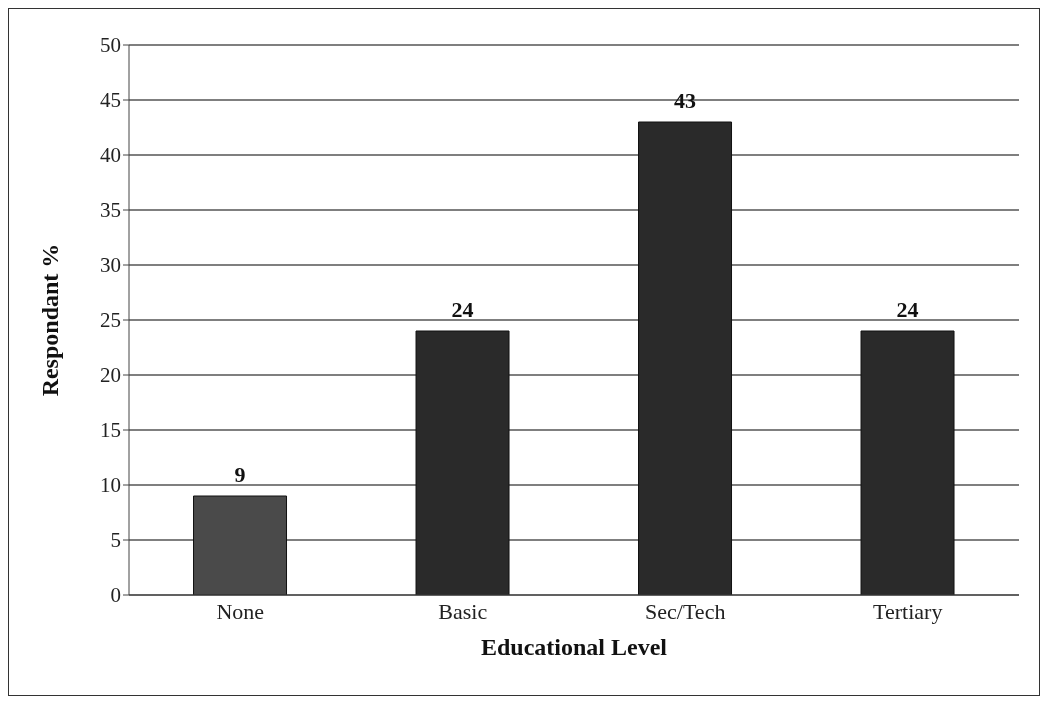 This screenshot has width=1050, height=704. What do you see at coordinates (574, 647) in the screenshot?
I see `x-axis-title: Educational Level` at bounding box center [574, 647].